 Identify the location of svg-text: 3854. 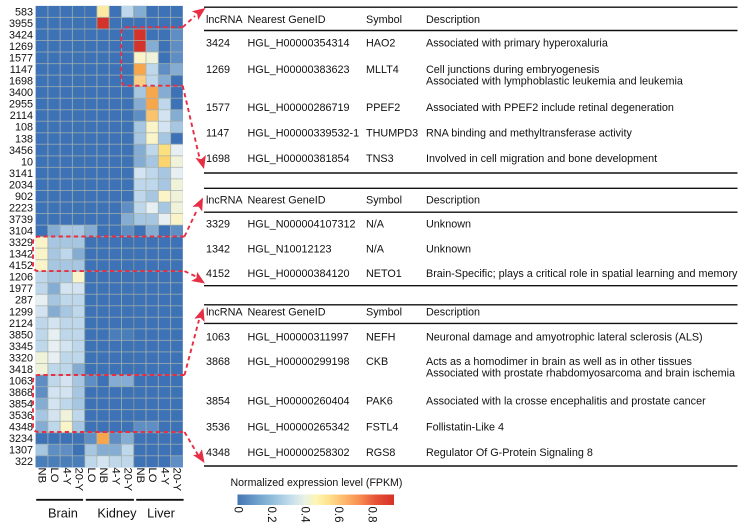
(218, 402).